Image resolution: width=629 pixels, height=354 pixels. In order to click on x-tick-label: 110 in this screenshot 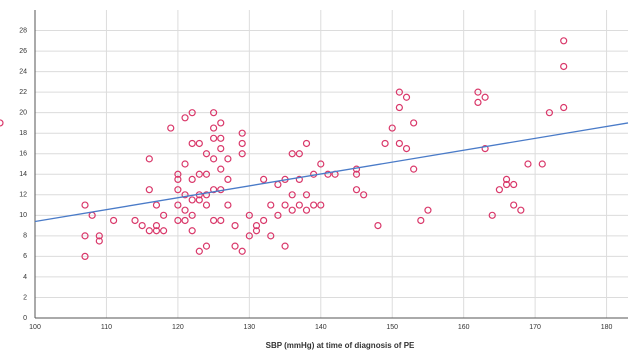, I will do `click(106, 327)`.